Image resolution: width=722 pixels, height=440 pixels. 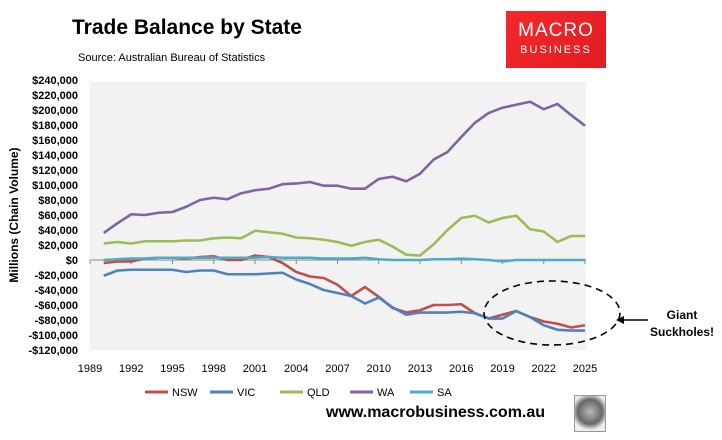 I want to click on annotation-line1: Giant, so click(x=682, y=315).